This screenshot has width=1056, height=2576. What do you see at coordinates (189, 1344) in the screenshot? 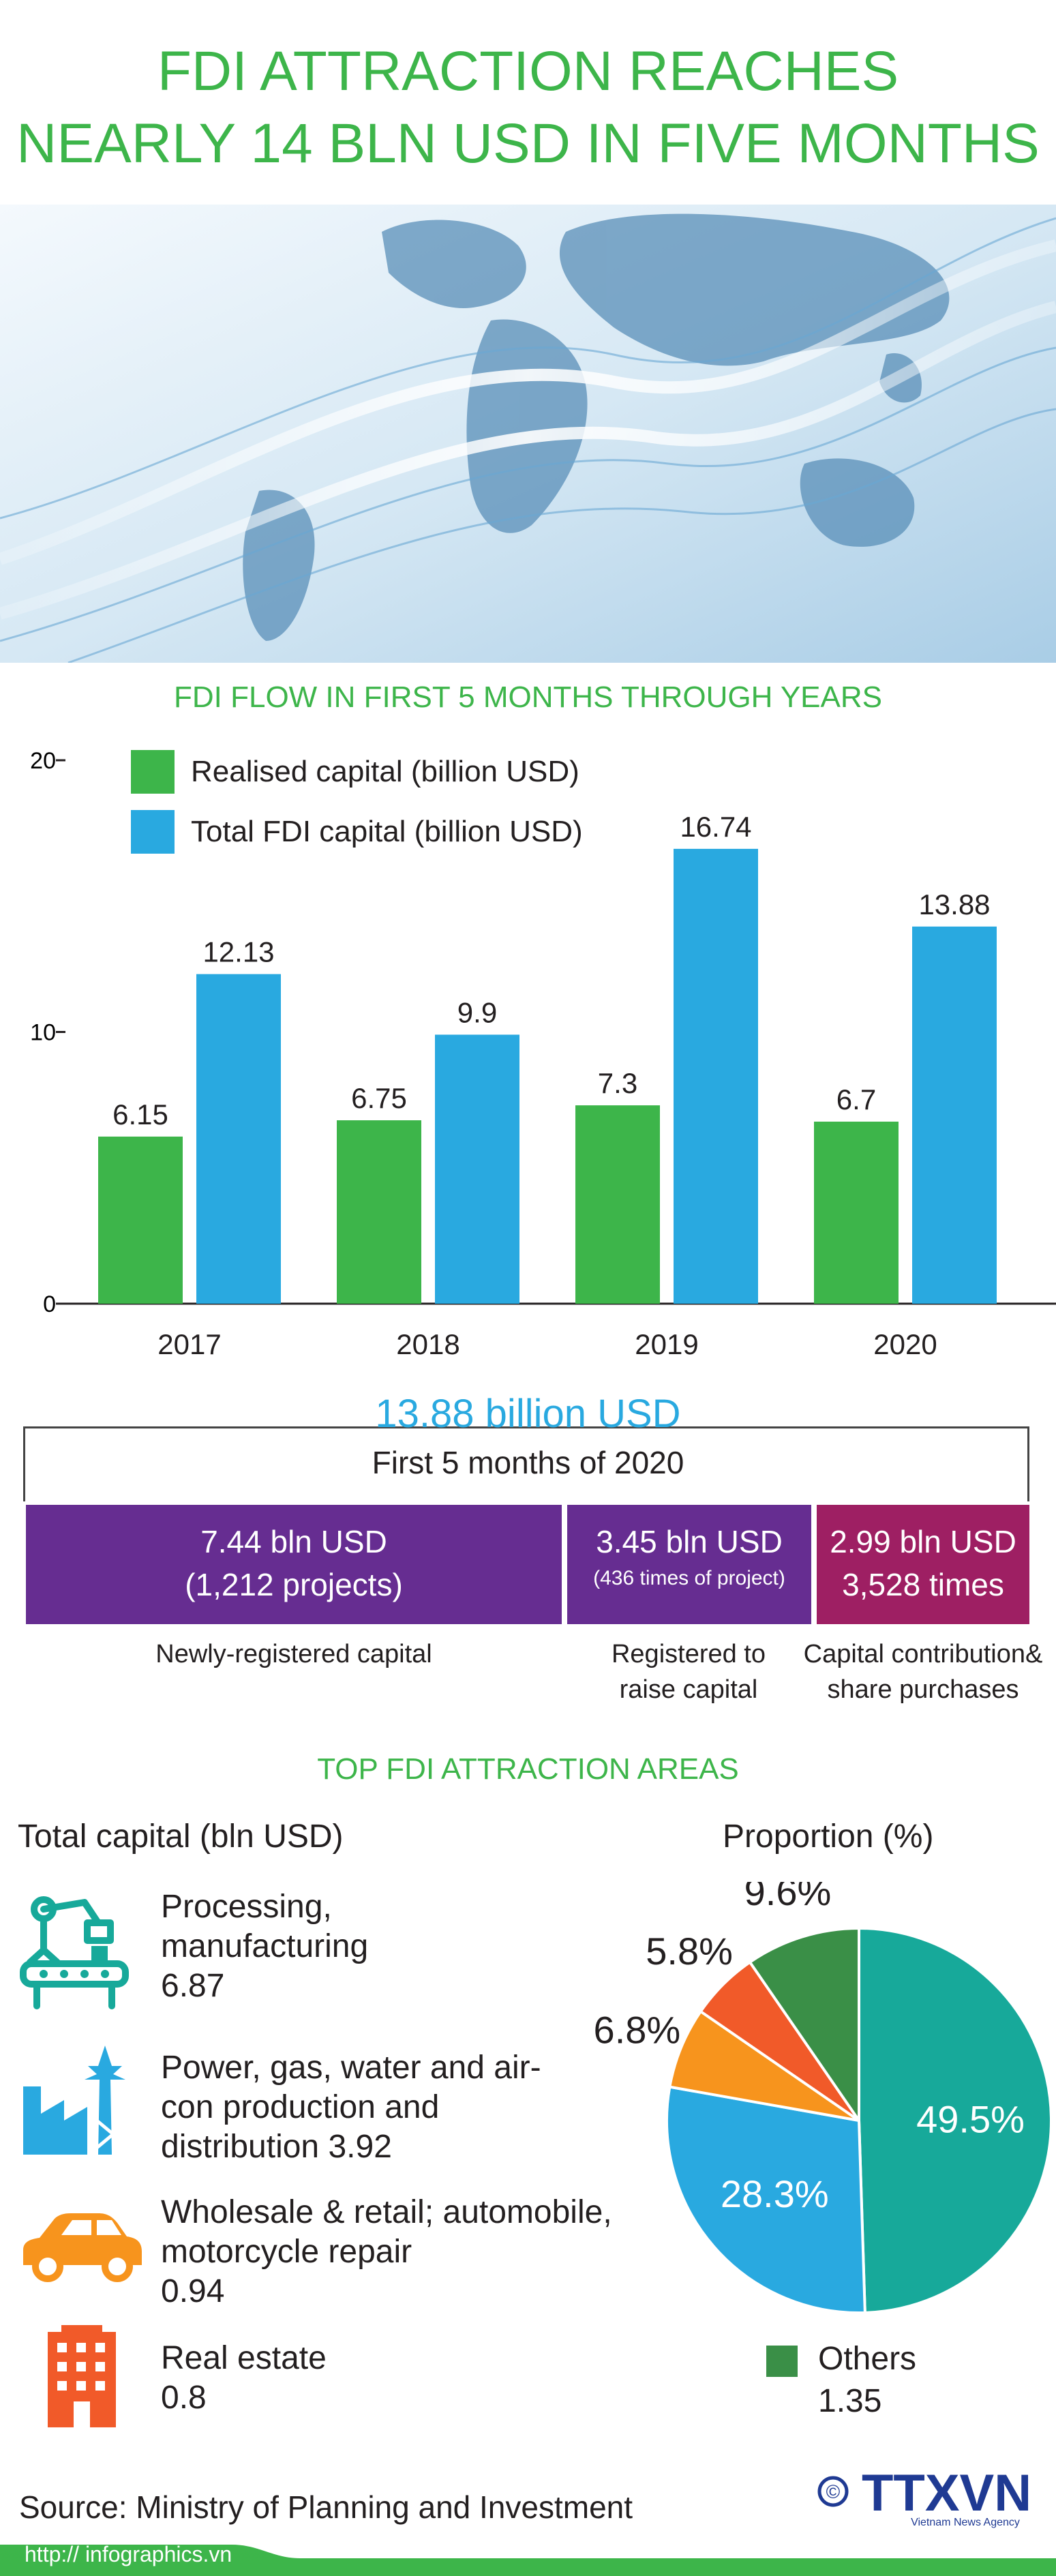
I see `x-tick-label: 2017` at bounding box center [189, 1344].